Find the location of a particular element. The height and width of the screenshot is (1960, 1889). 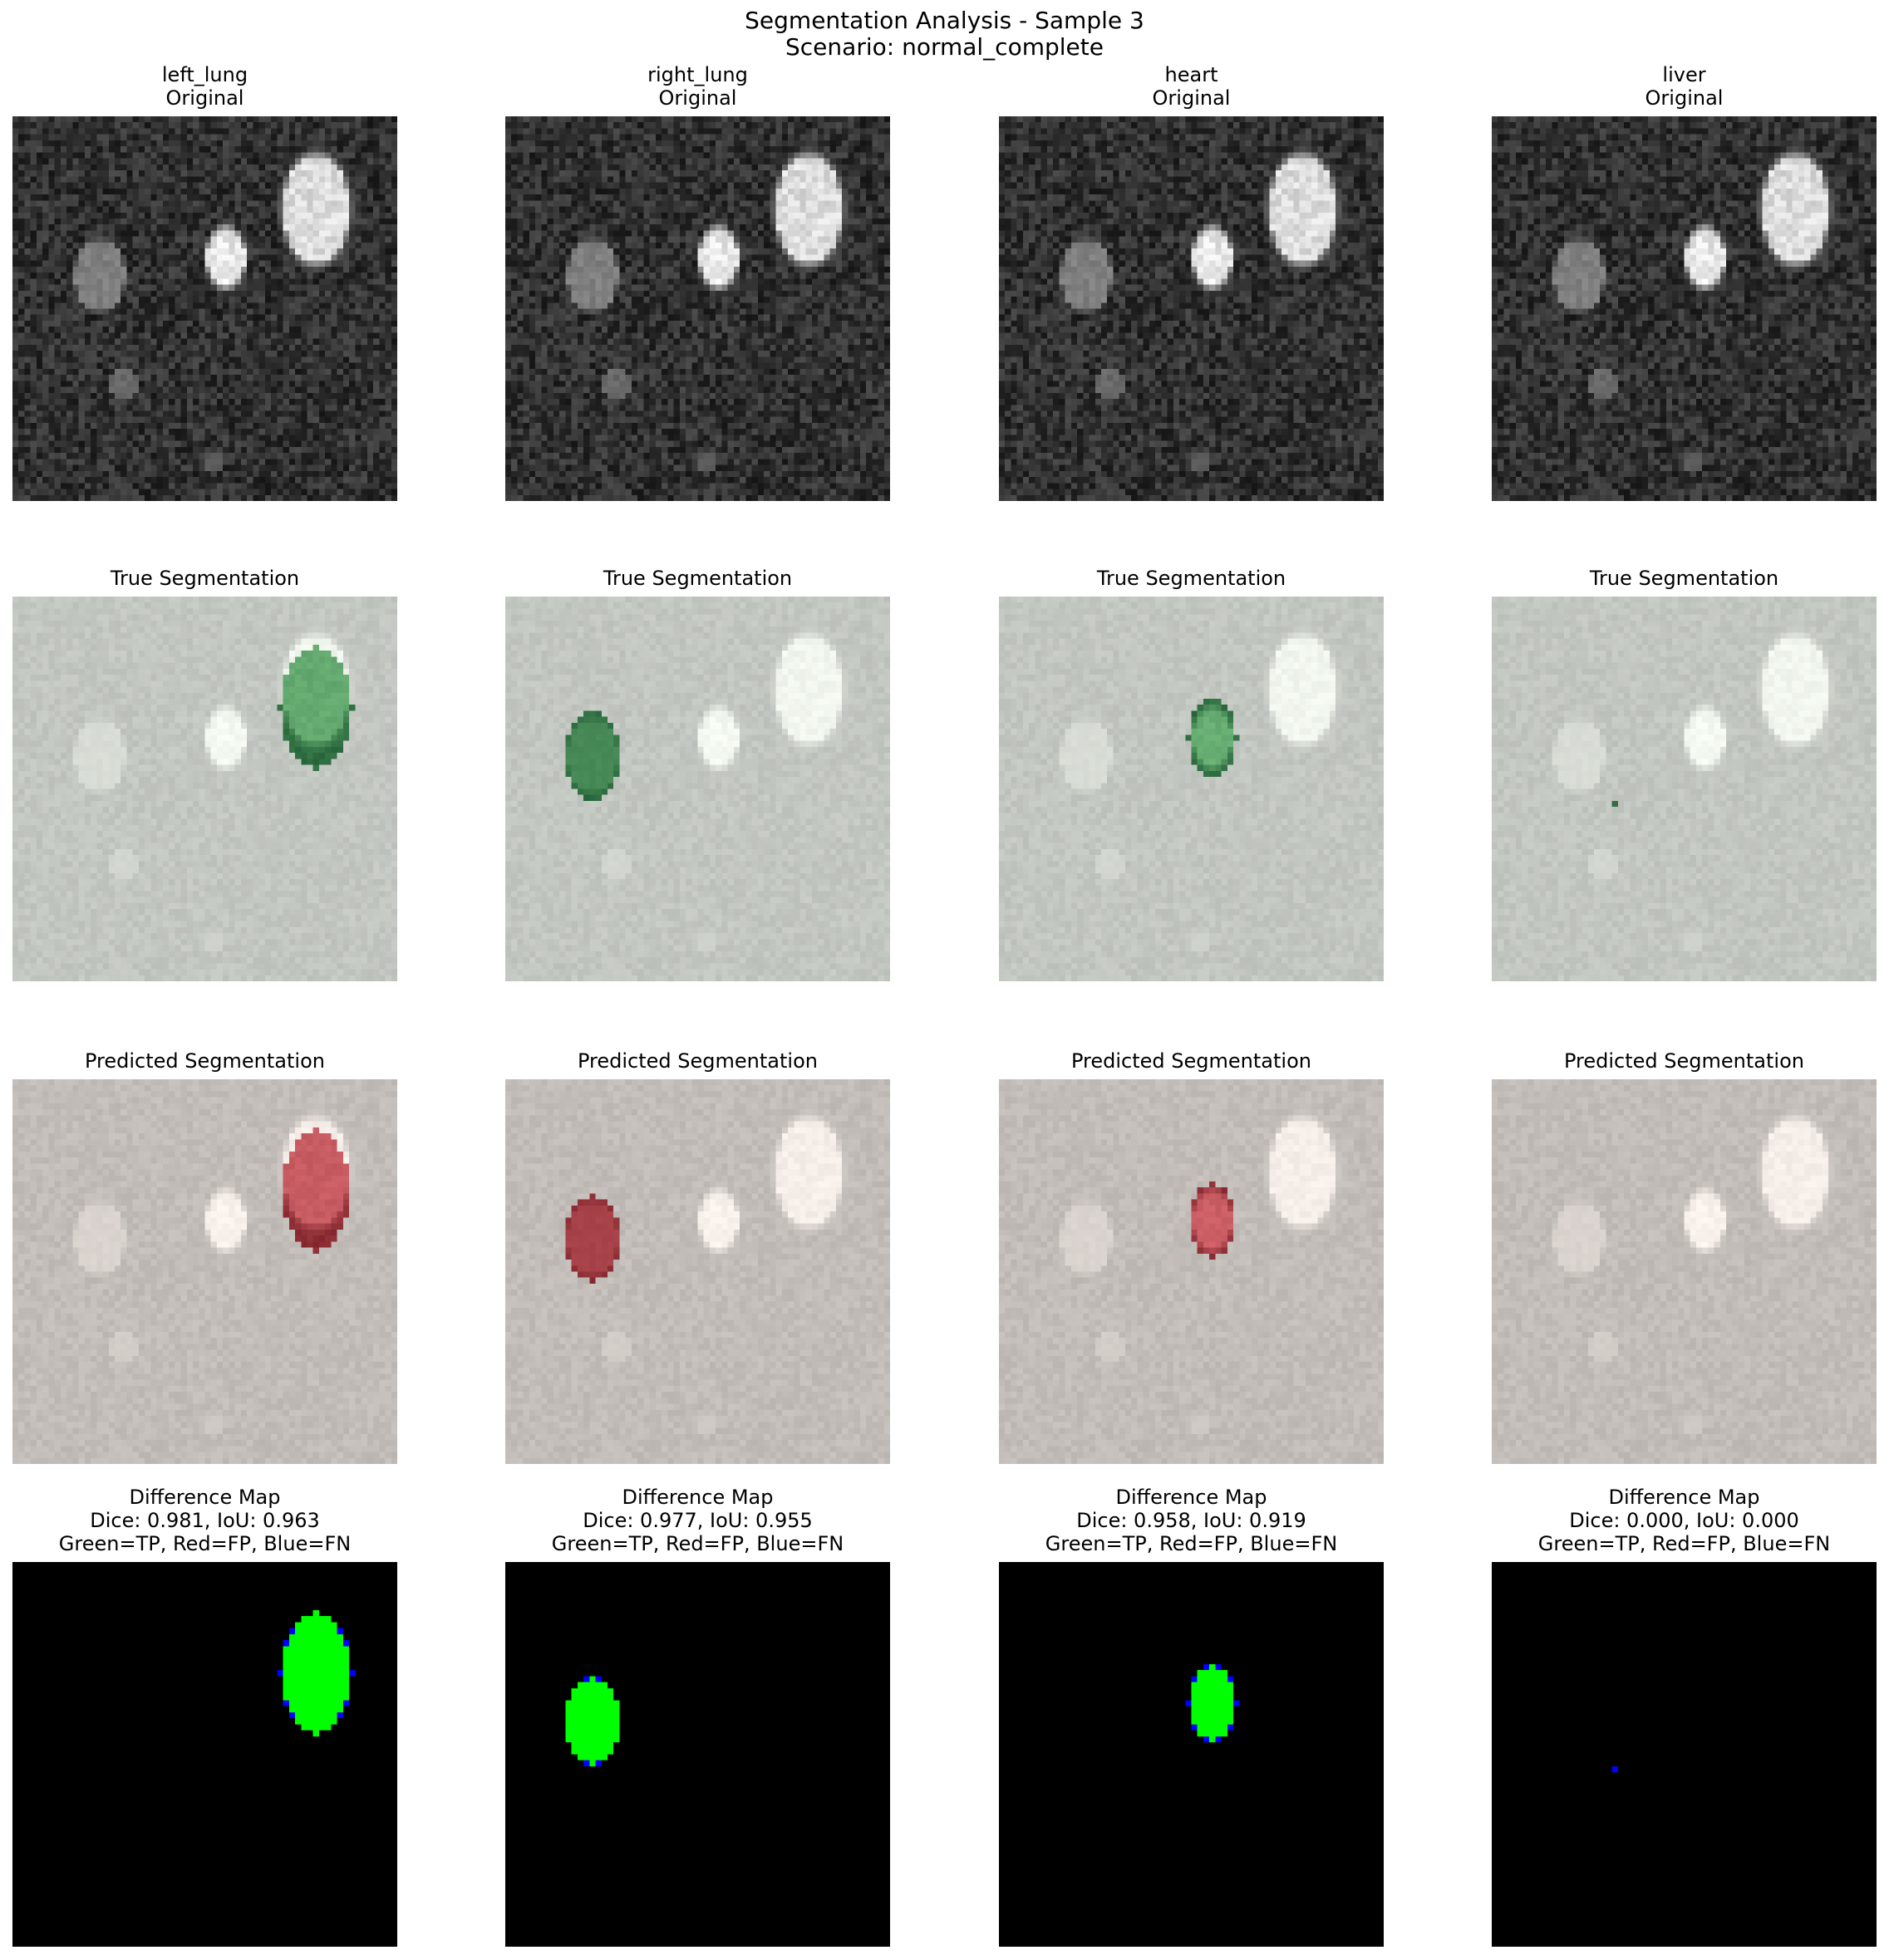

true-seg-image-right_lung is located at coordinates (697, 789).